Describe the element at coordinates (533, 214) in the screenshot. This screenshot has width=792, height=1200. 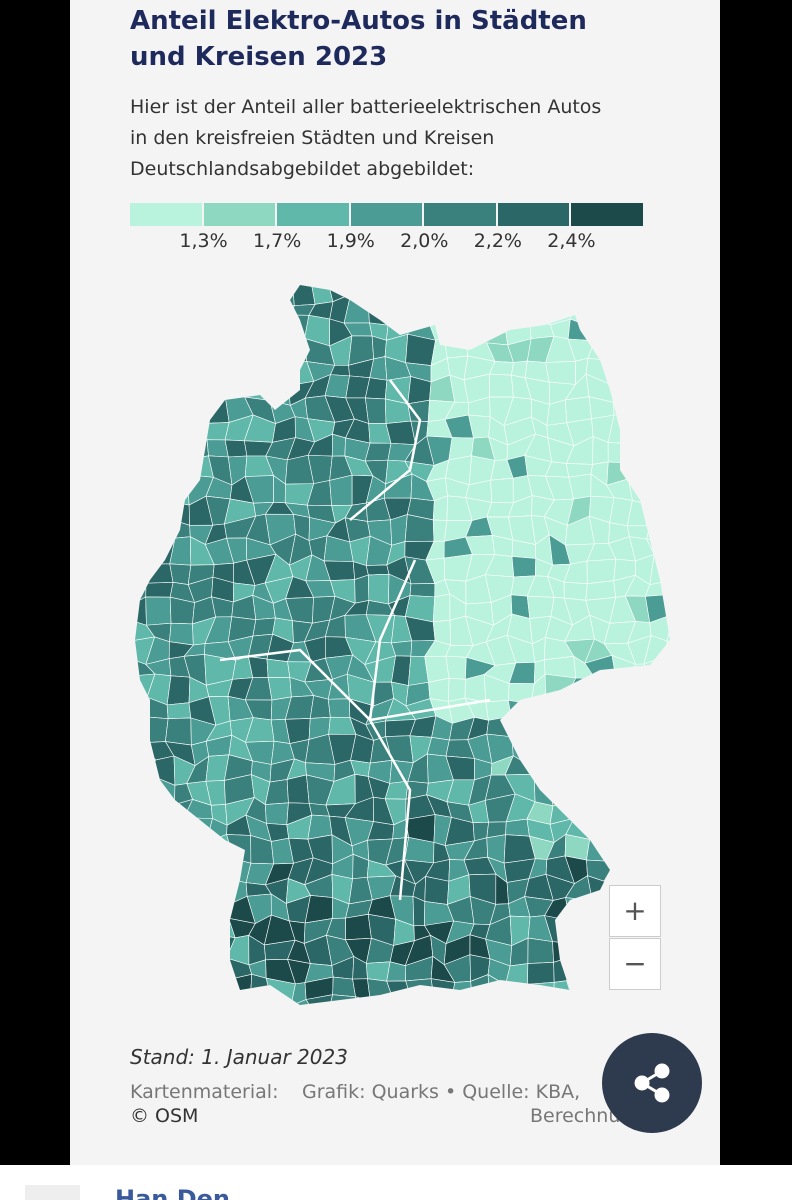
I see `legend-swatch` at that location.